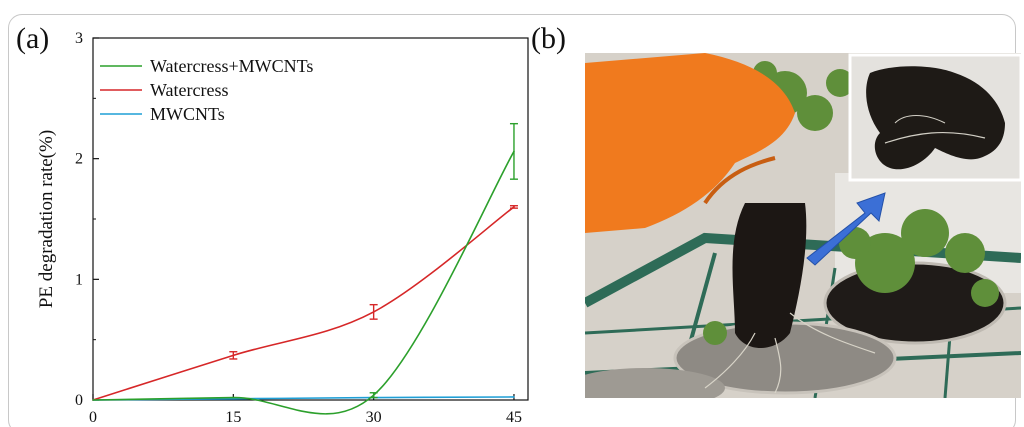  What do you see at coordinates (233, 417) in the screenshot?
I see `x-tick-label-15: 15` at bounding box center [233, 417].